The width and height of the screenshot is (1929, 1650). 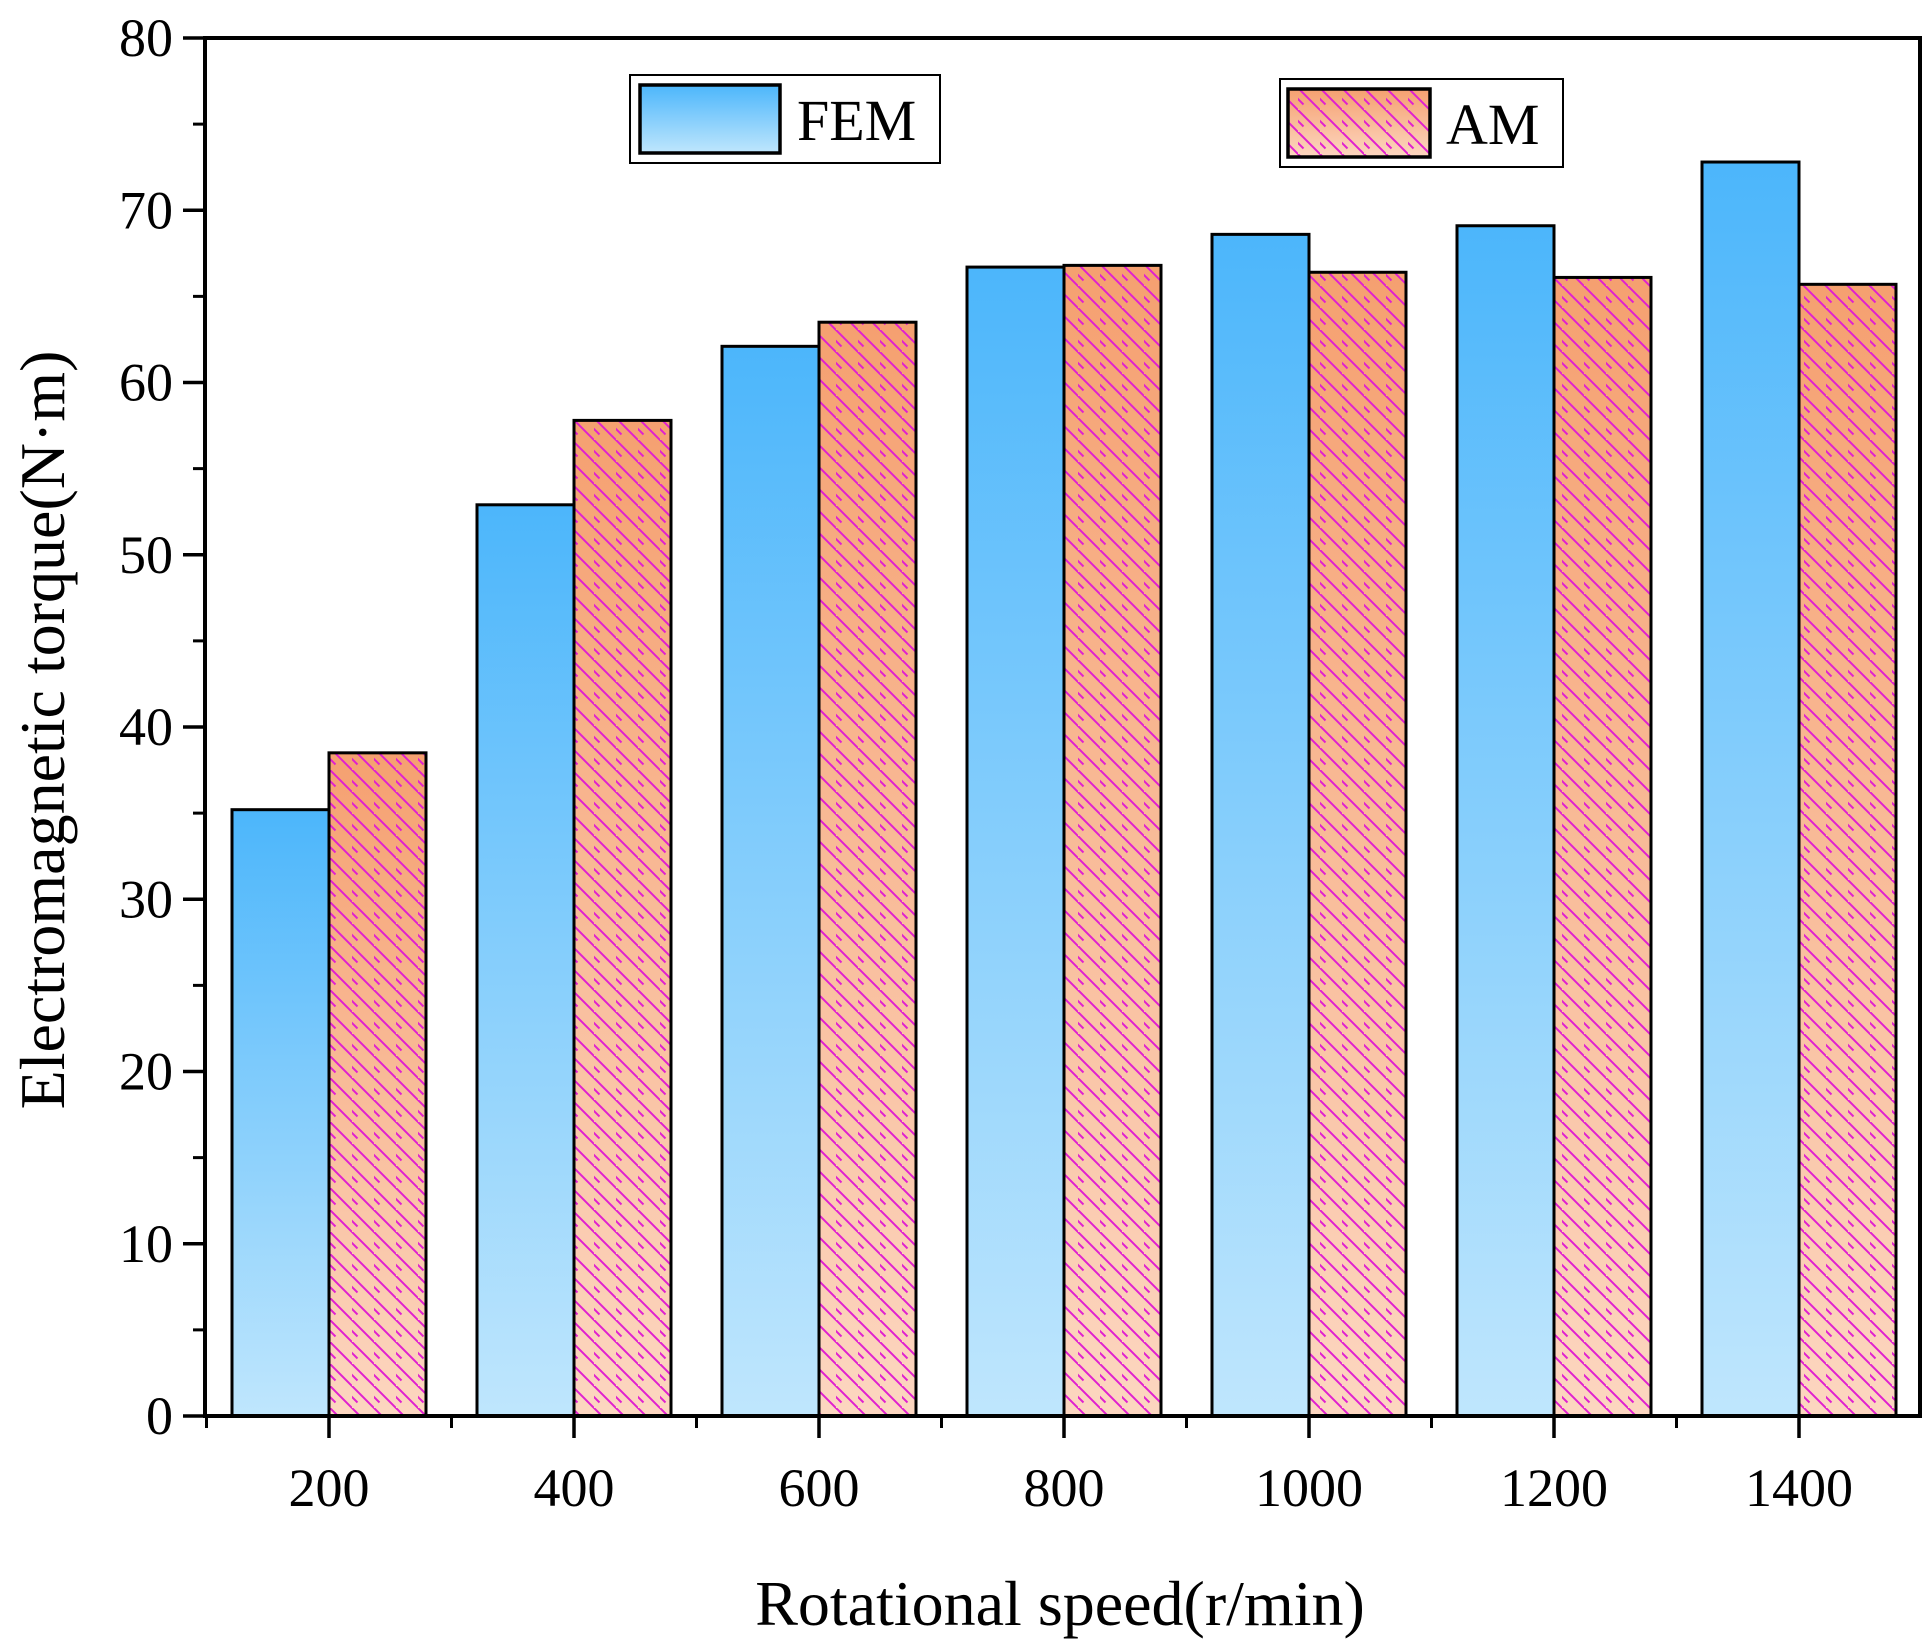 I want to click on legend-label-fem: FEM, so click(x=856, y=120).